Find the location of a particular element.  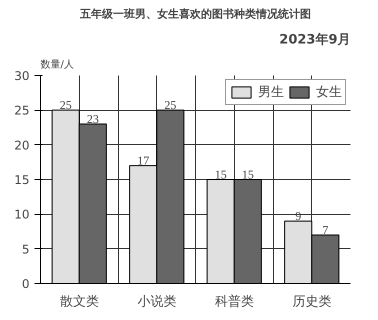

y-tick-label: 0 is located at coordinates (26, 284).